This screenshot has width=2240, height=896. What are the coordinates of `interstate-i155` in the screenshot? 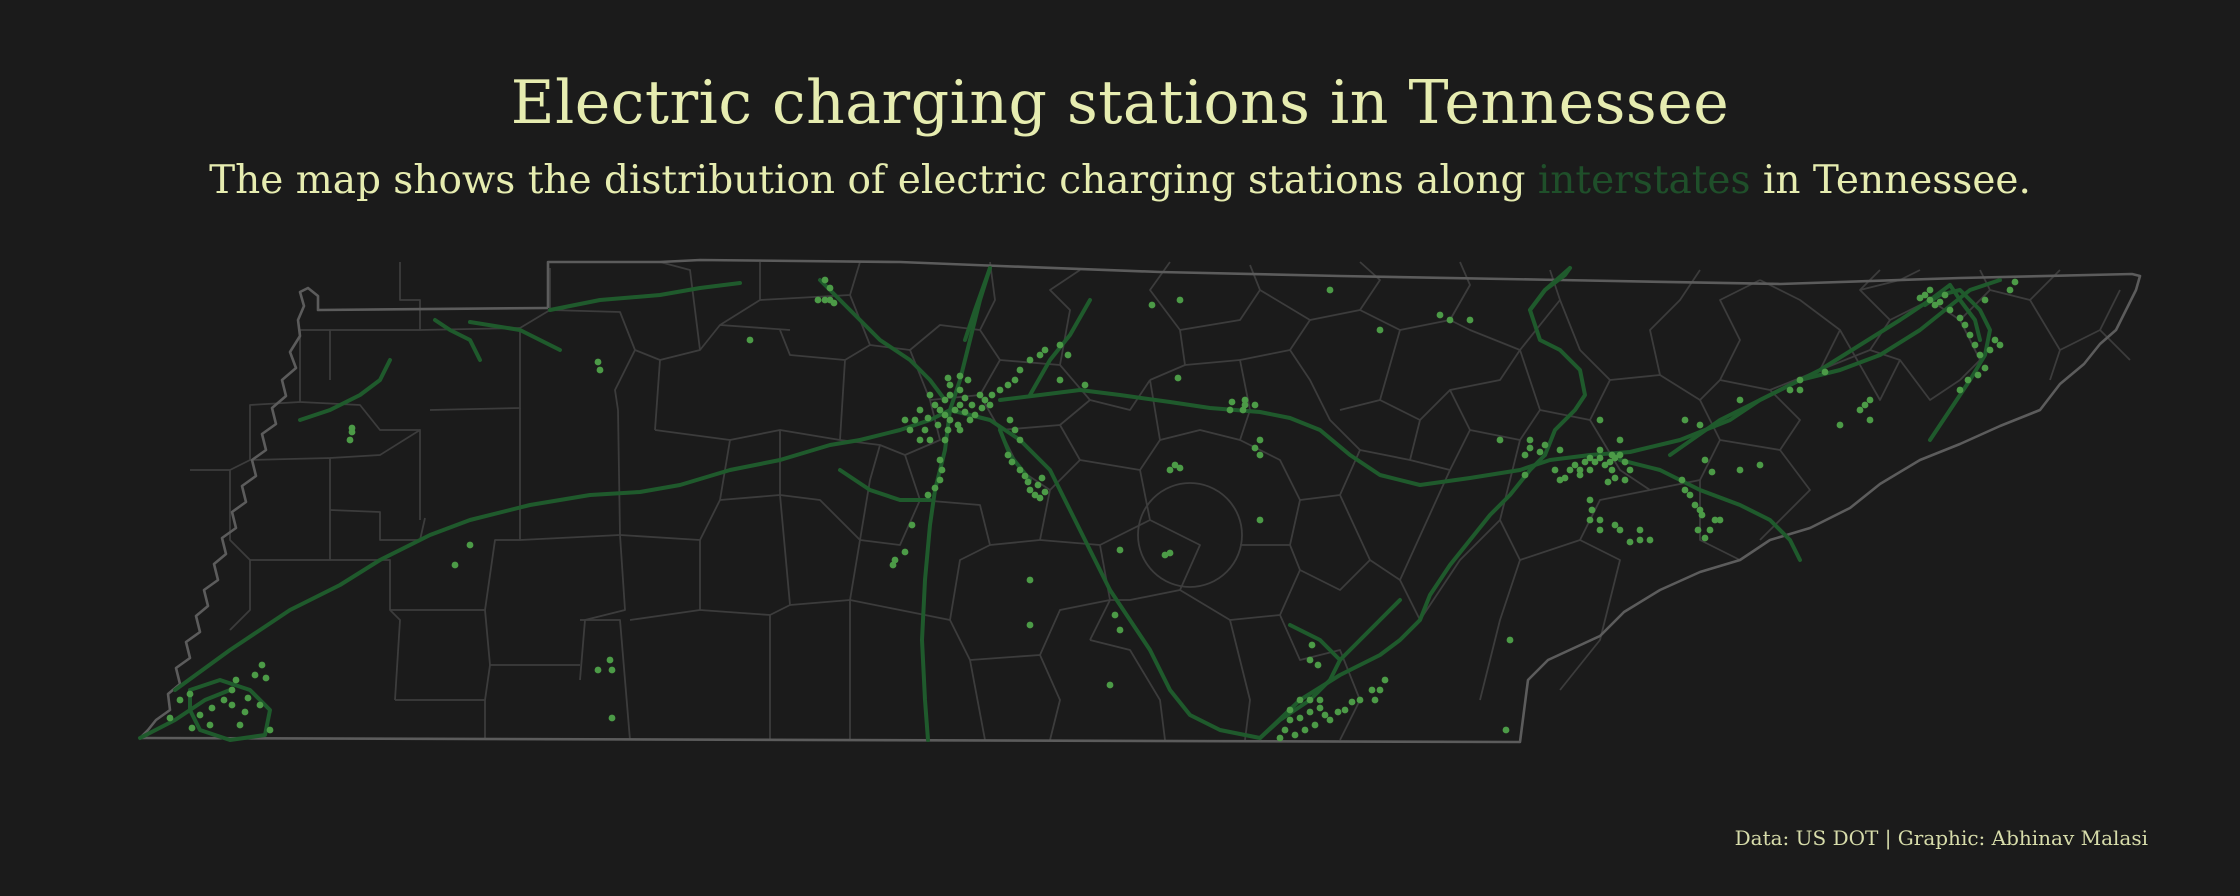 It's located at (457, 340).